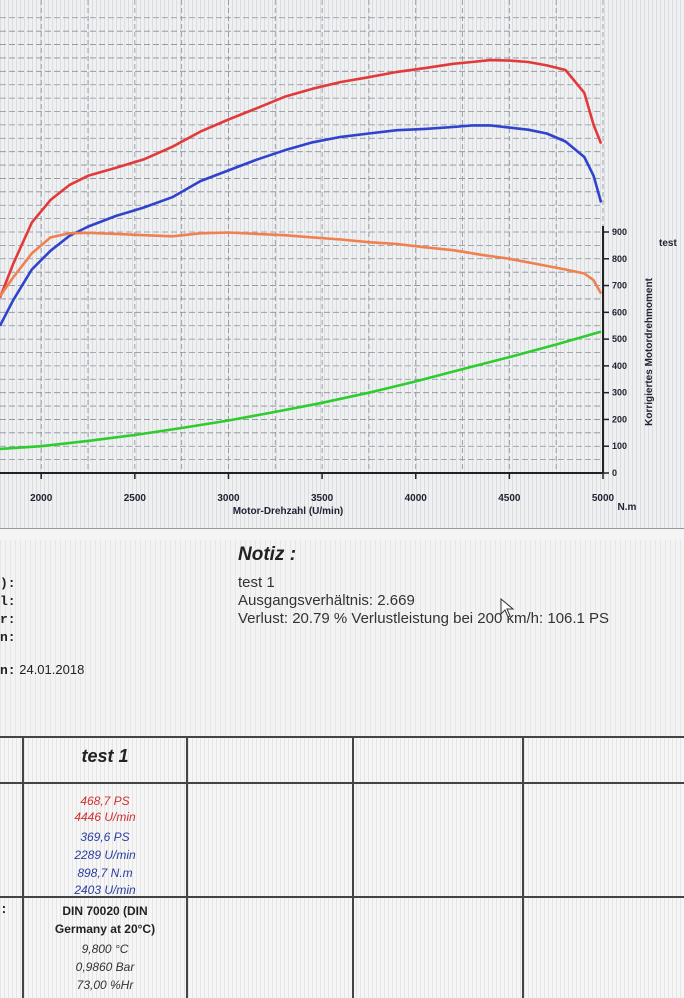 The width and height of the screenshot is (684, 998). Describe the element at coordinates (649, 351) in the screenshot. I see `y2-axis-title: Korrigiertes Motordrehmoment` at that location.